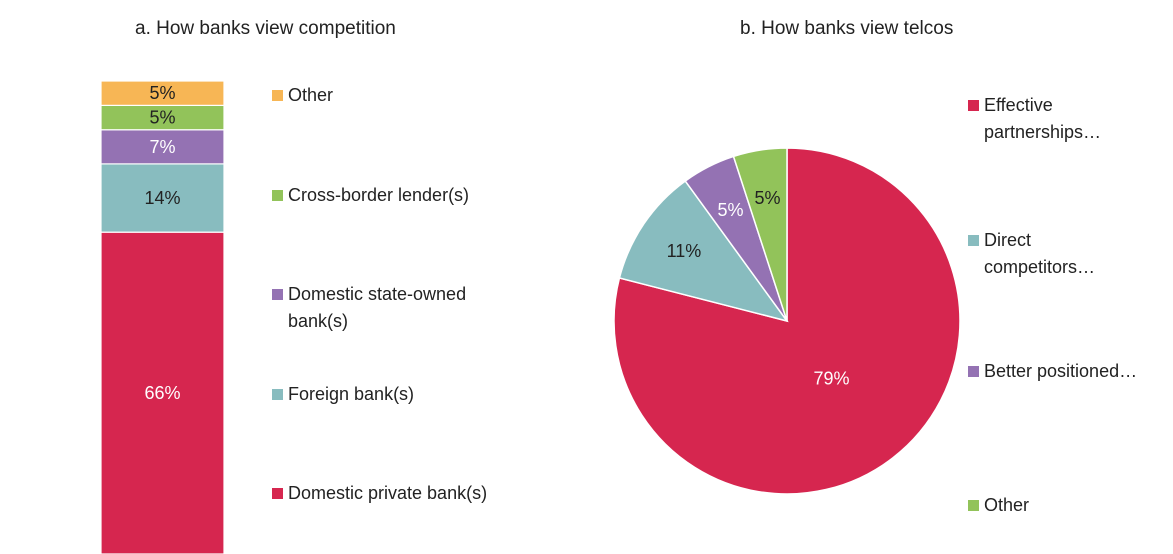 Image resolution: width=1173 pixels, height=554 pixels. Describe the element at coordinates (388, 493) in the screenshot. I see `legend-label: Domestic private bank(s)` at that location.